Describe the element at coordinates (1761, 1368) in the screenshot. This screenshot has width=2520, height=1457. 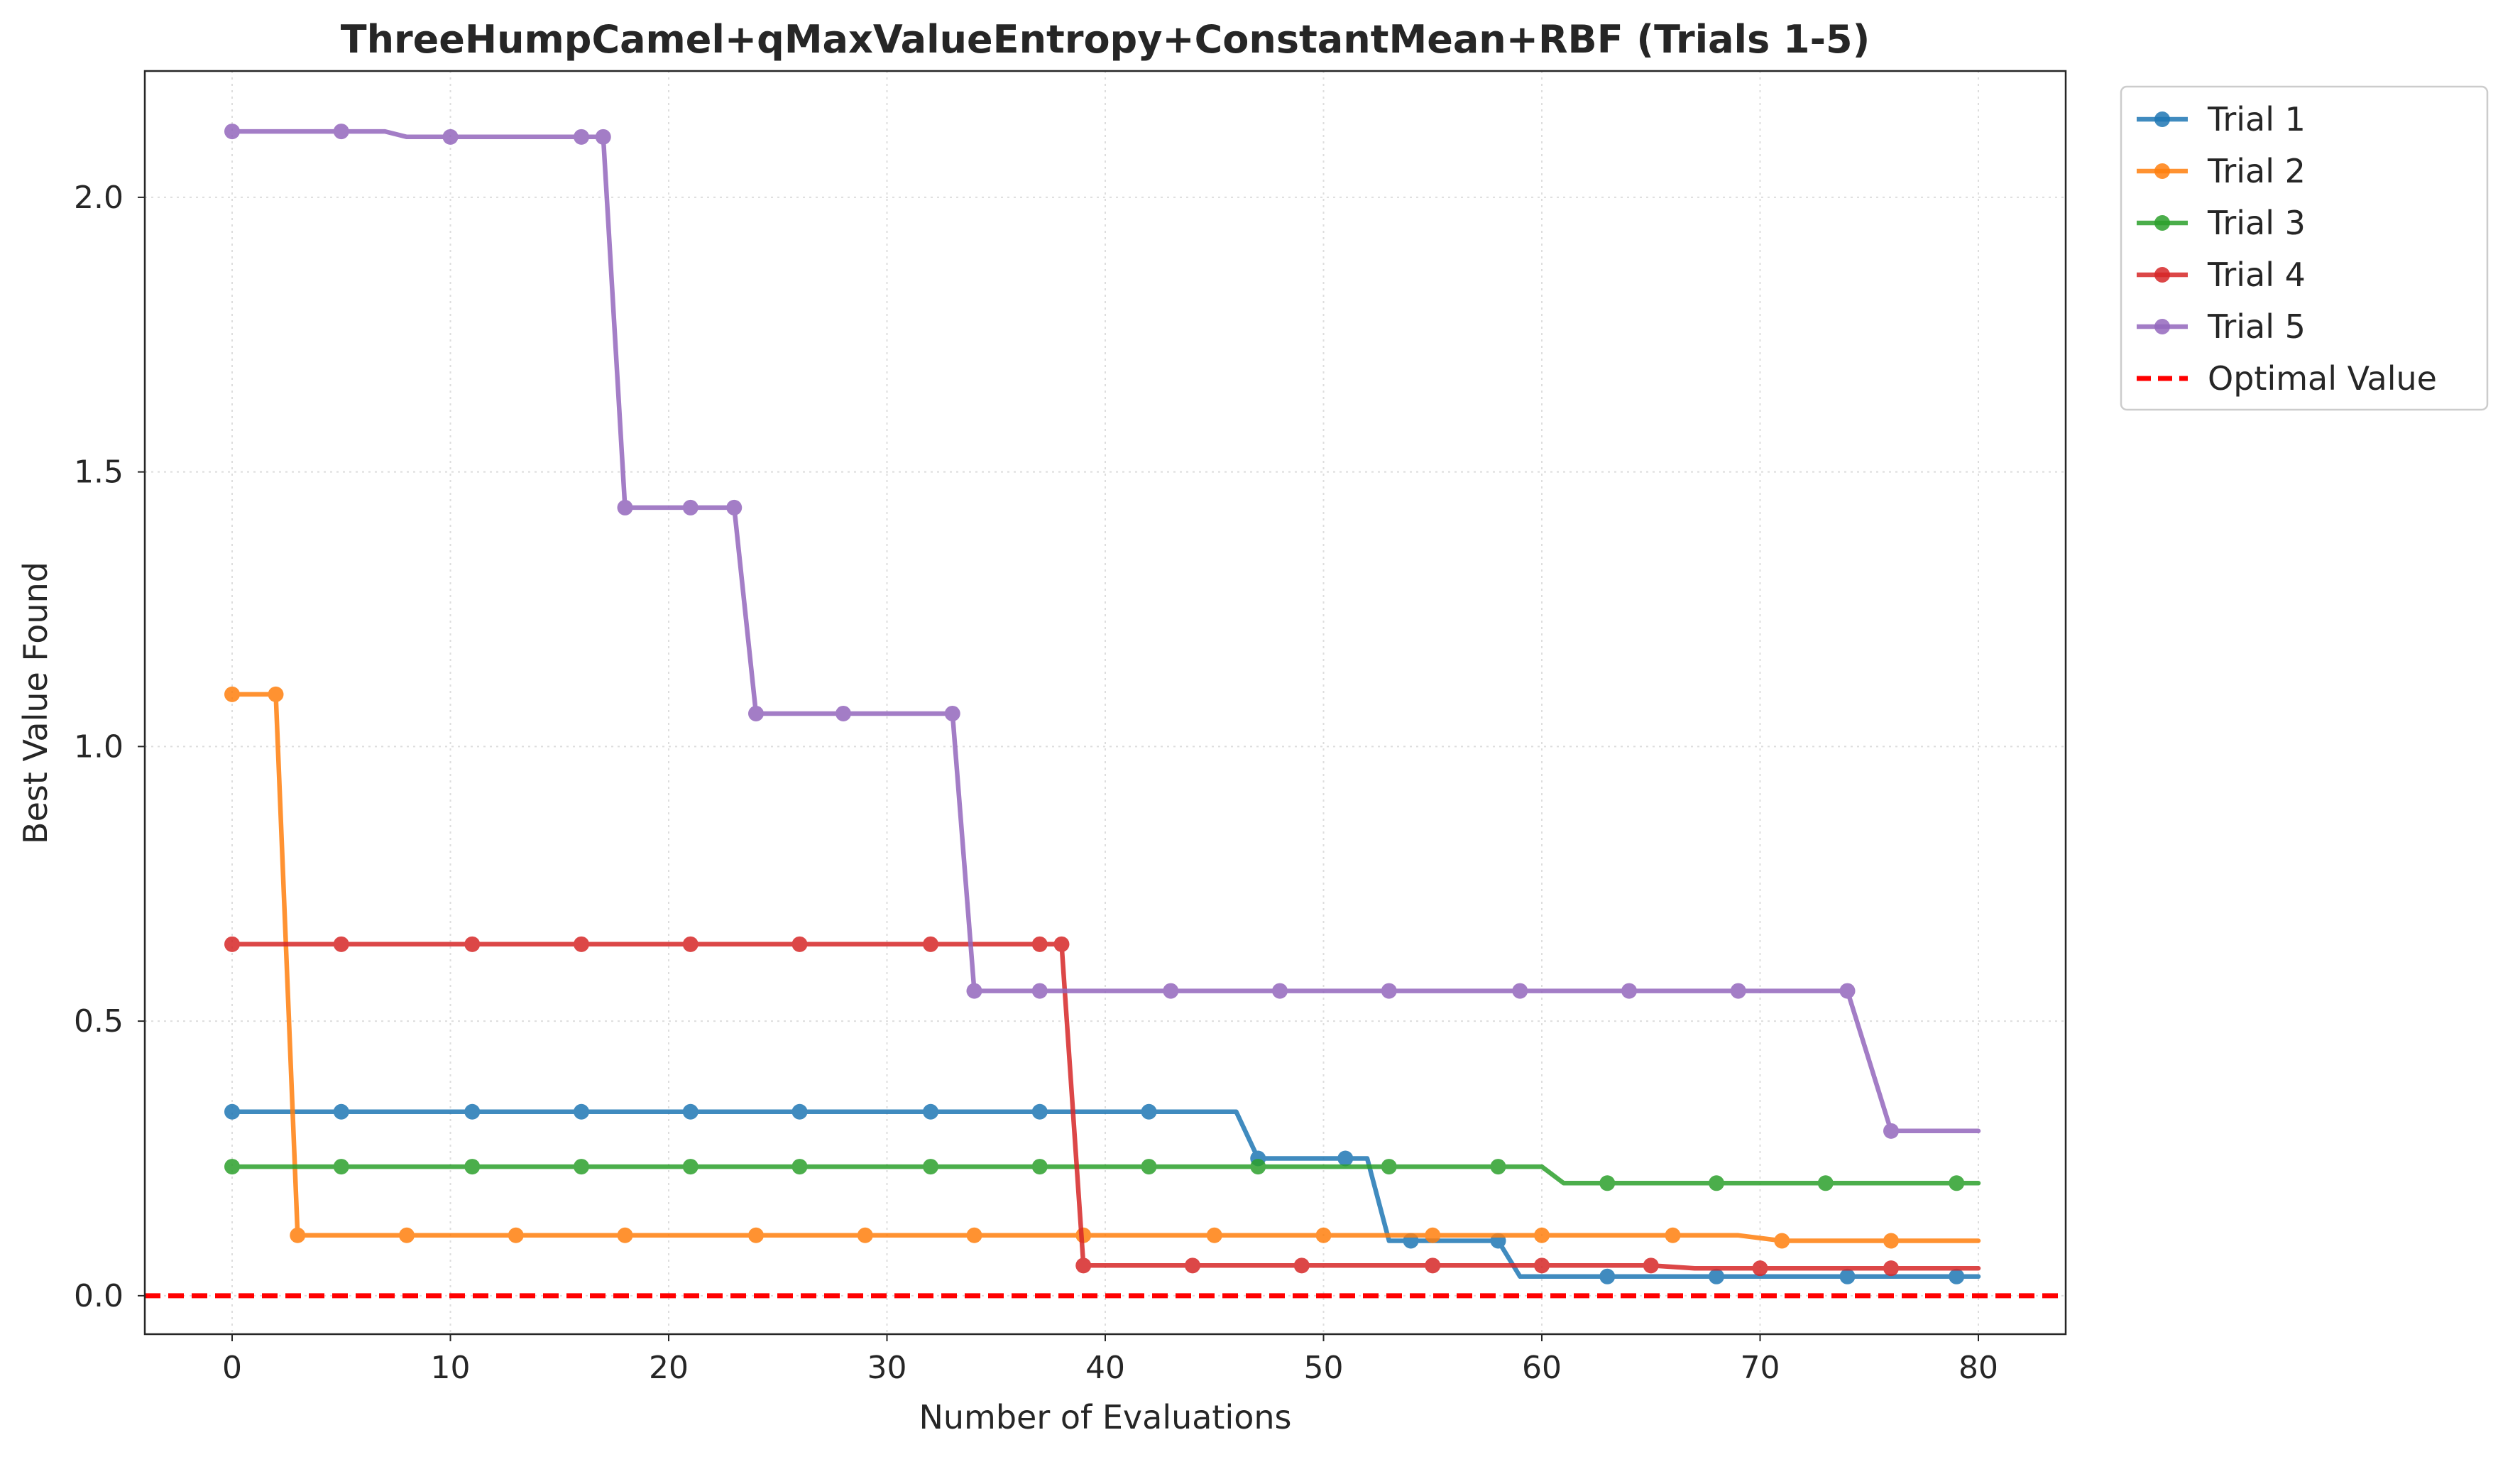
I see `x-tick-label: 70` at that location.